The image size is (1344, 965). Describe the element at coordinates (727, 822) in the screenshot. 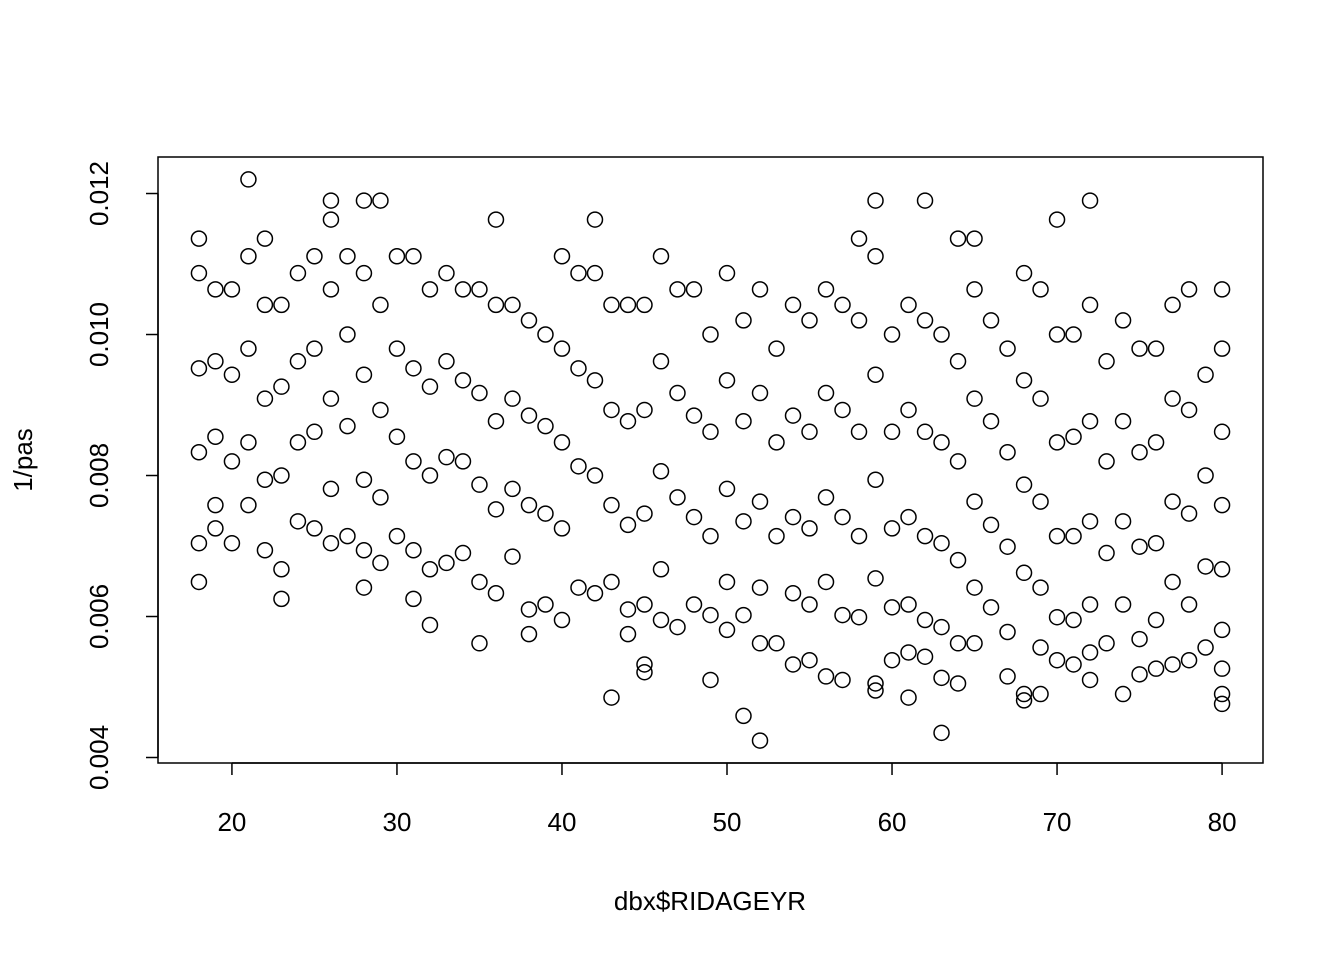

I see `x-tick-label: 50` at that location.